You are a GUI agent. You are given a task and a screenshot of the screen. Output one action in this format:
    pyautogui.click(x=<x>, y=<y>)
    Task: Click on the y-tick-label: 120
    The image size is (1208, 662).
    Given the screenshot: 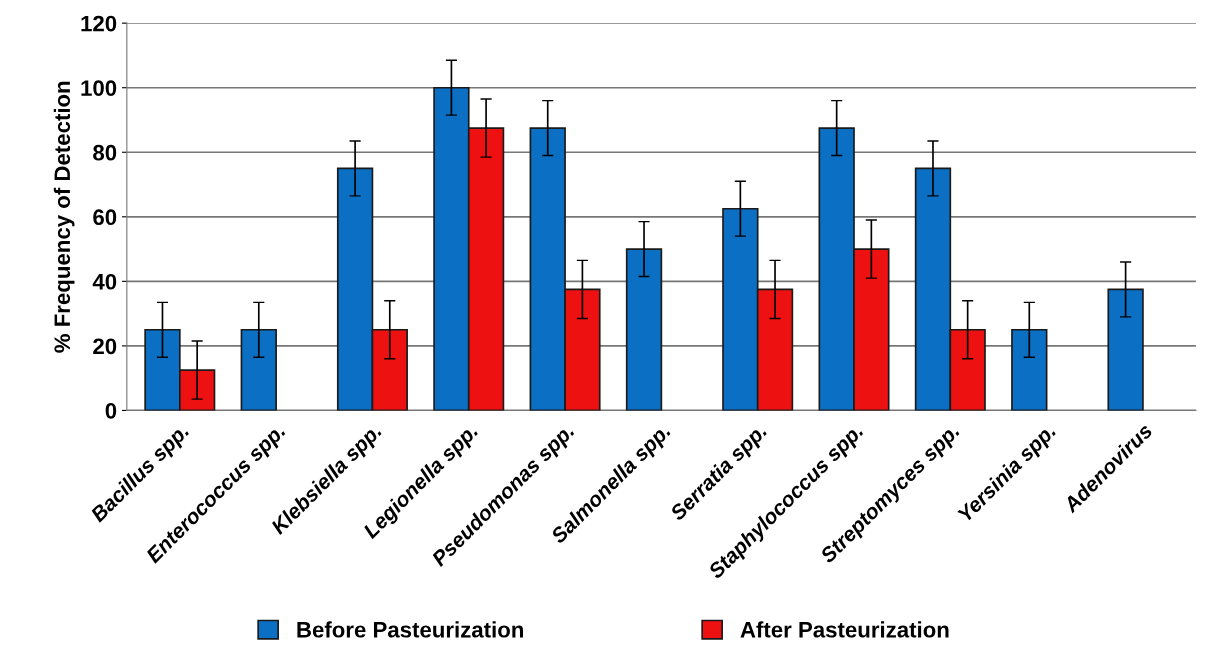 What is the action you would take?
    pyautogui.click(x=99, y=23)
    